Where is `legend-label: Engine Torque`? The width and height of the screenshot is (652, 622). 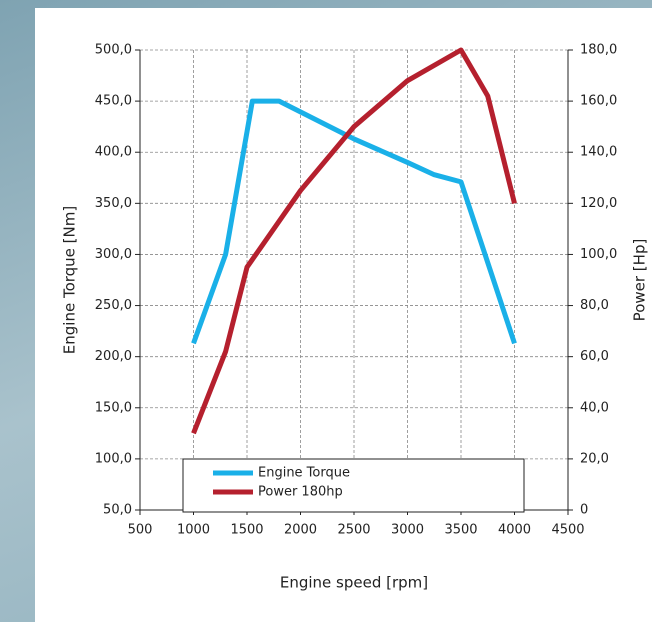
legend-label: Engine Torque is located at coordinates (304, 473).